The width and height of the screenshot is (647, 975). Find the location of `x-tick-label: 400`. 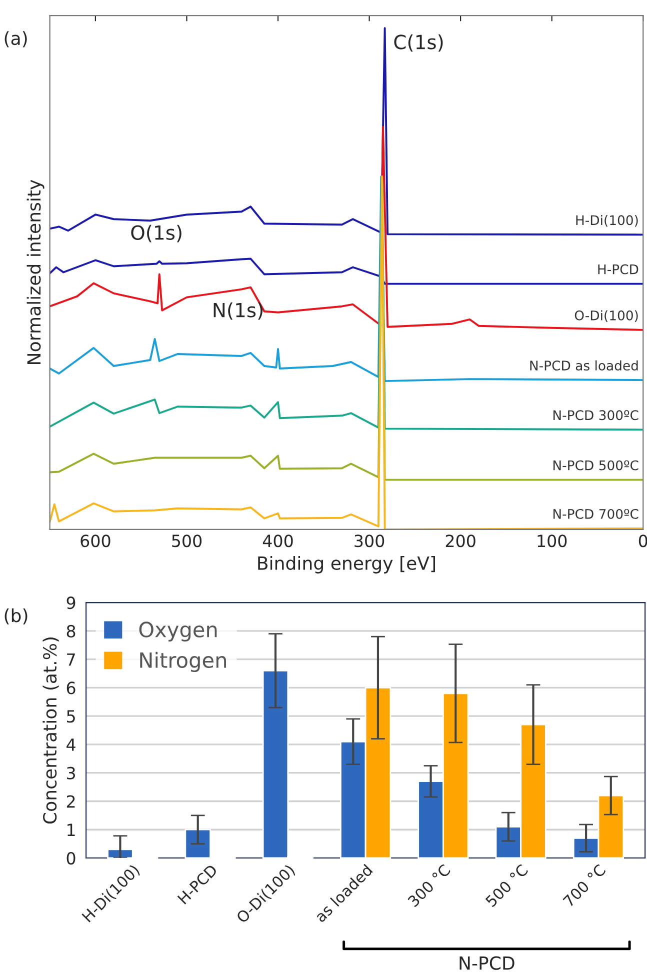

x-tick-label: 400 is located at coordinates (277, 541).